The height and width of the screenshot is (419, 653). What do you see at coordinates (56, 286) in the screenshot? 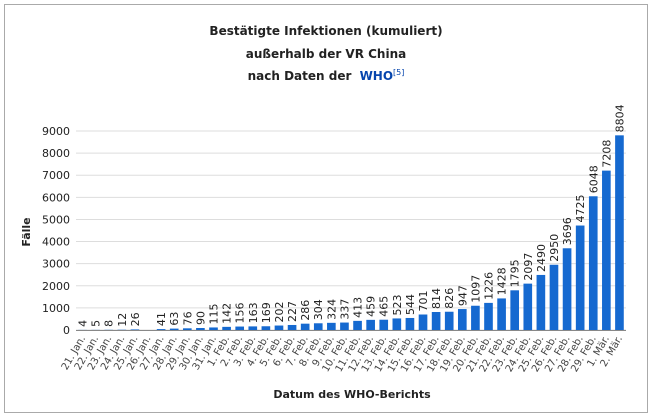
I see `y-tick-label: 2000` at bounding box center [56, 286].